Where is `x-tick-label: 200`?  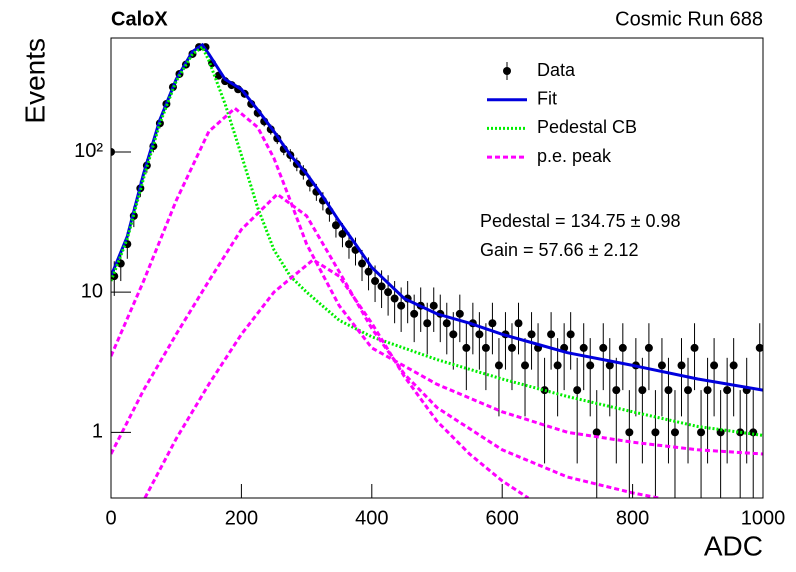
x-tick-label: 200 is located at coordinates (241, 518).